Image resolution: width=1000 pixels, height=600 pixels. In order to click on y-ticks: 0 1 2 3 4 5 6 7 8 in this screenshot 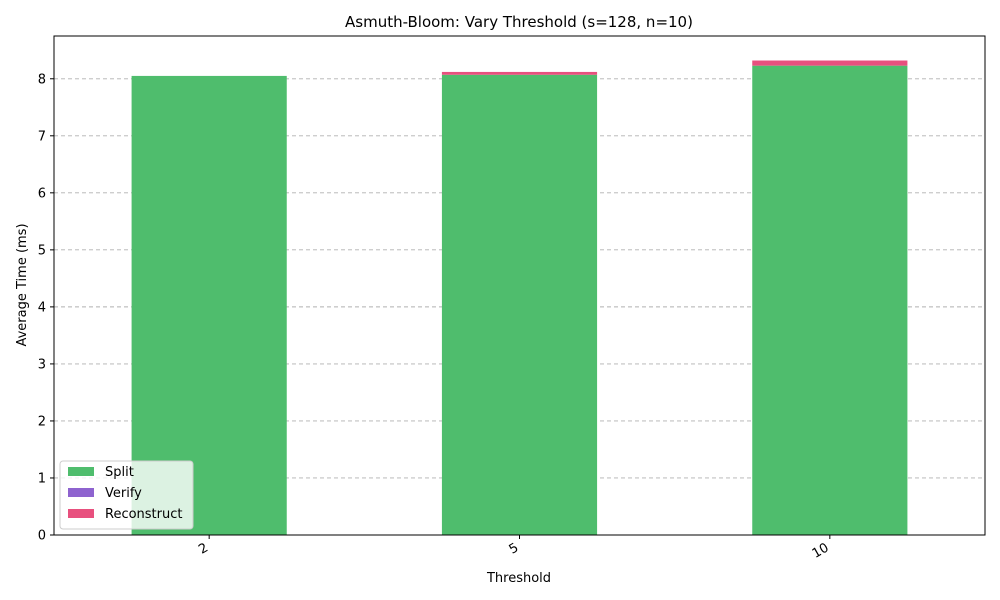, I will do `click(46, 308)`.